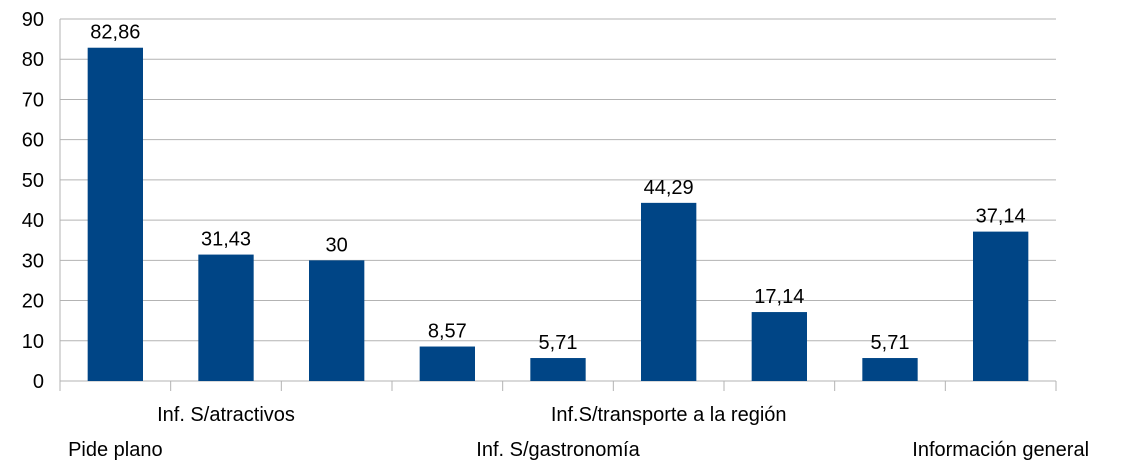 This screenshot has height=469, width=1121. What do you see at coordinates (38, 382) in the screenshot?
I see `y-tick-label: 0` at bounding box center [38, 382].